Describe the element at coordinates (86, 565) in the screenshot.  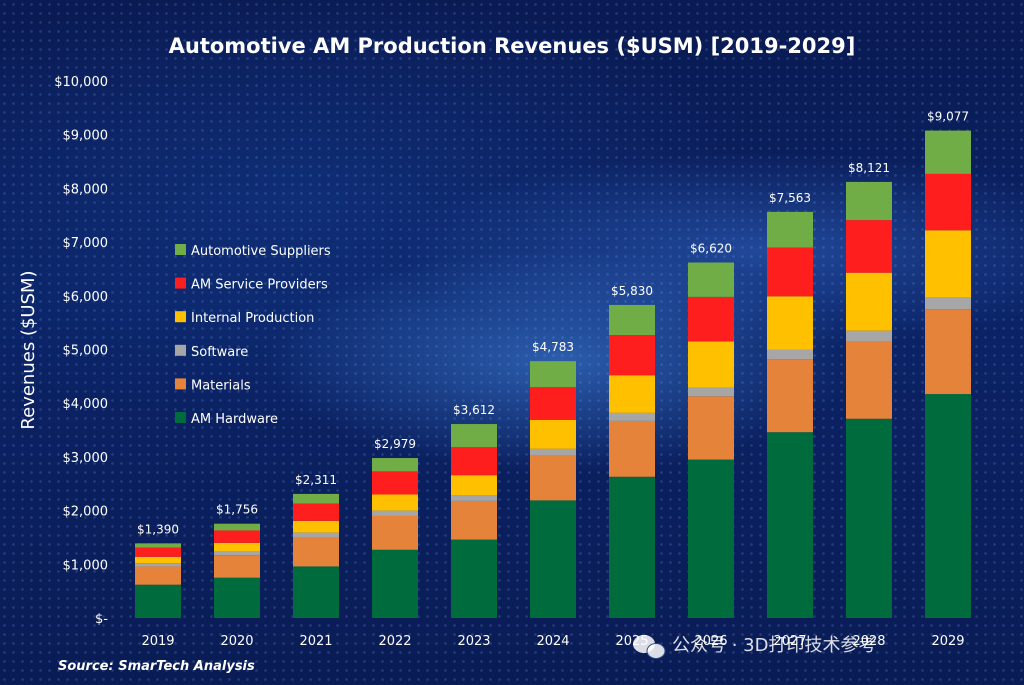
I see `y-tick-label: $1,000` at that location.